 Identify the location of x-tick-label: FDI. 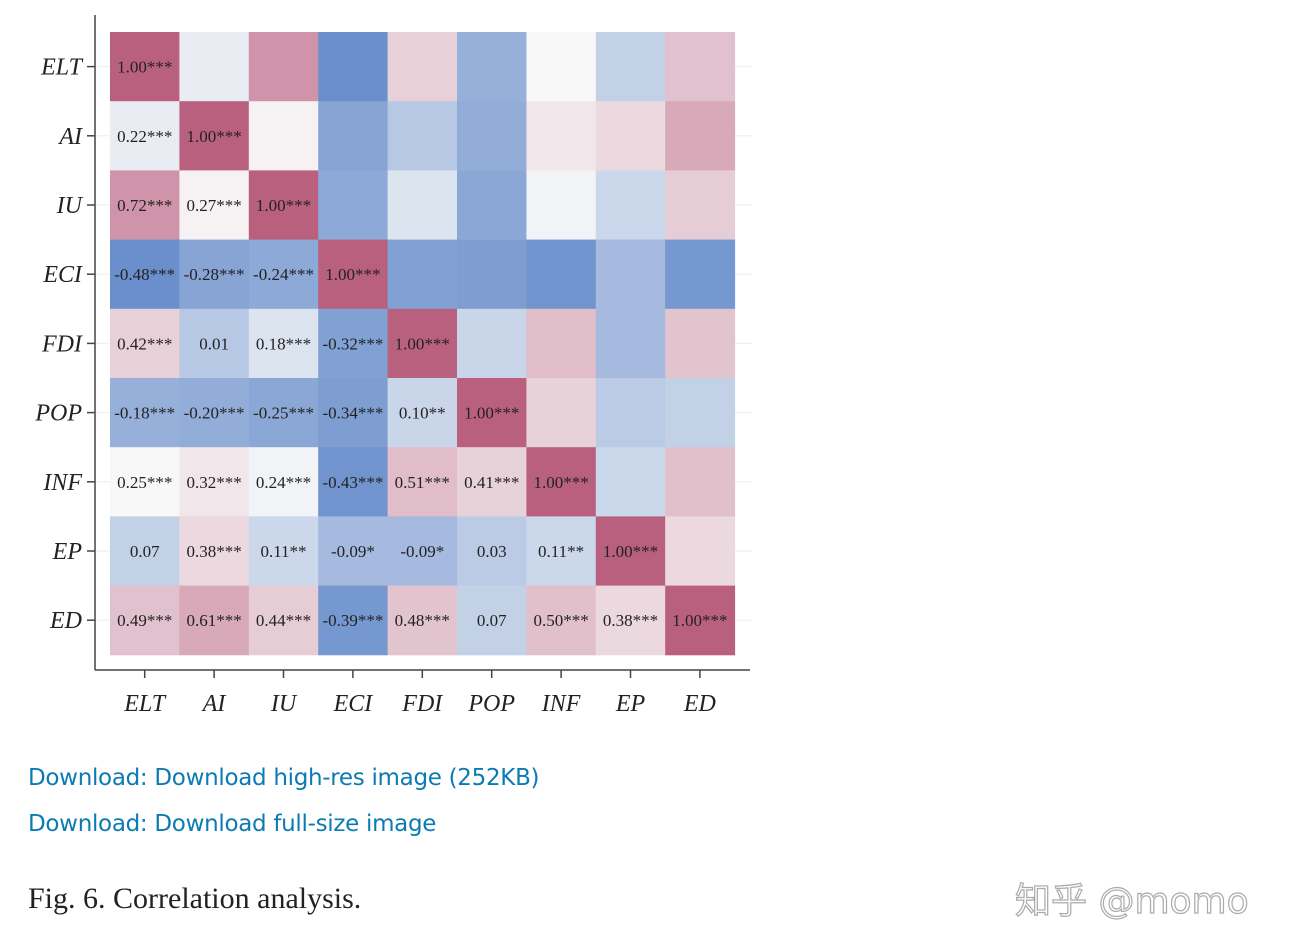
(422, 704).